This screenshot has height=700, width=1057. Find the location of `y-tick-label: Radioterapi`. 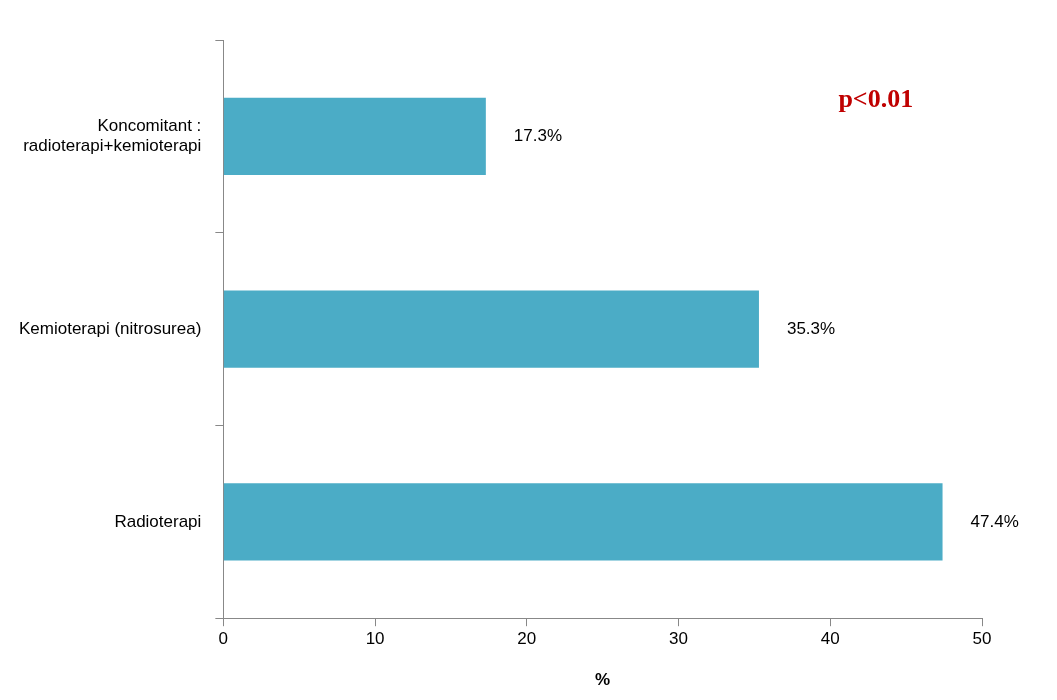

y-tick-label: Radioterapi is located at coordinates (158, 521).